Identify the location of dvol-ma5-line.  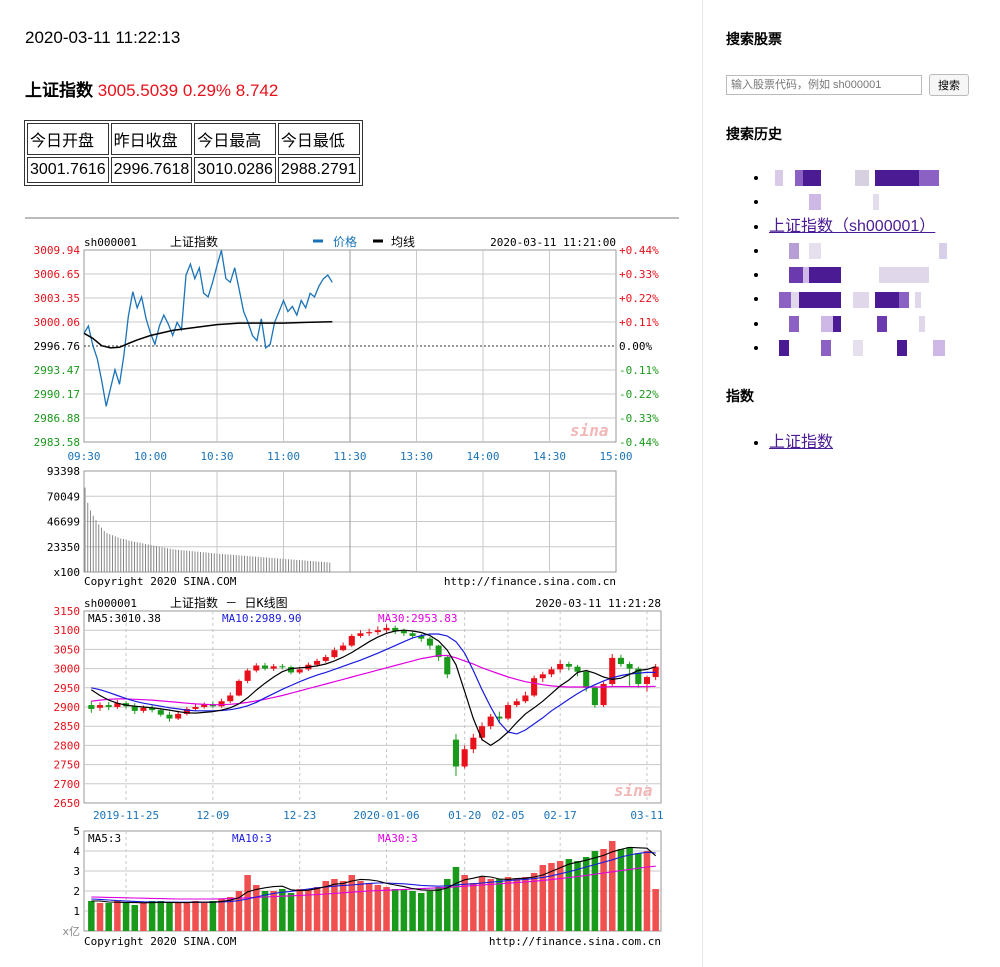
(374, 875).